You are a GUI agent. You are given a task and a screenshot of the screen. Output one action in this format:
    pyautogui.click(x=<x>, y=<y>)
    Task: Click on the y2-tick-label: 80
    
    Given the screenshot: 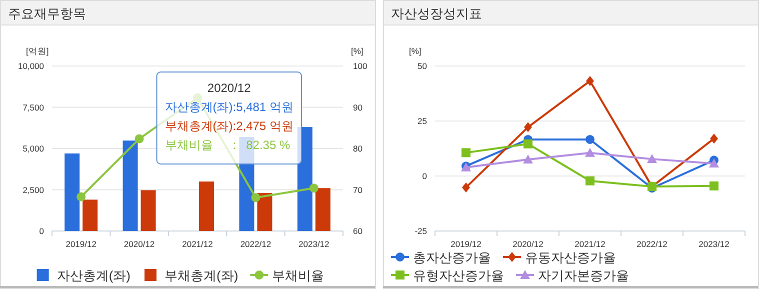 What is the action you would take?
    pyautogui.click(x=358, y=149)
    